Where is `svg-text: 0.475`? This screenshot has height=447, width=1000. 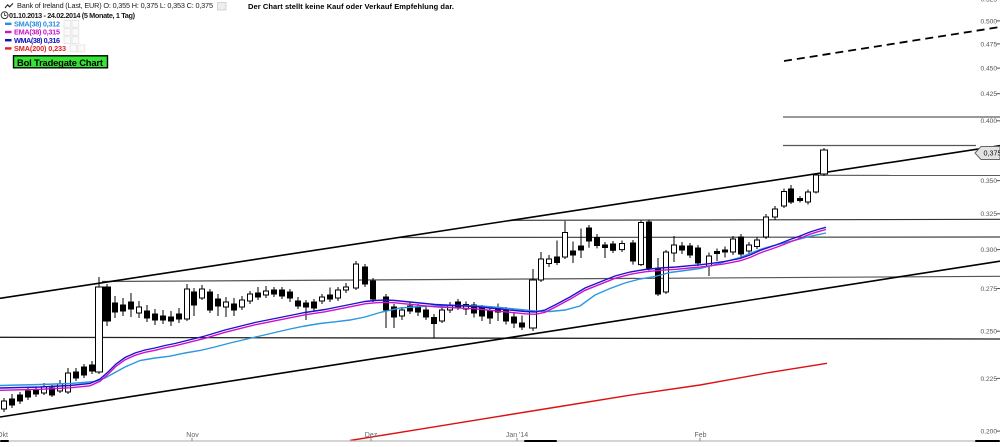 svg-text: 0.475 is located at coordinates (988, 44).